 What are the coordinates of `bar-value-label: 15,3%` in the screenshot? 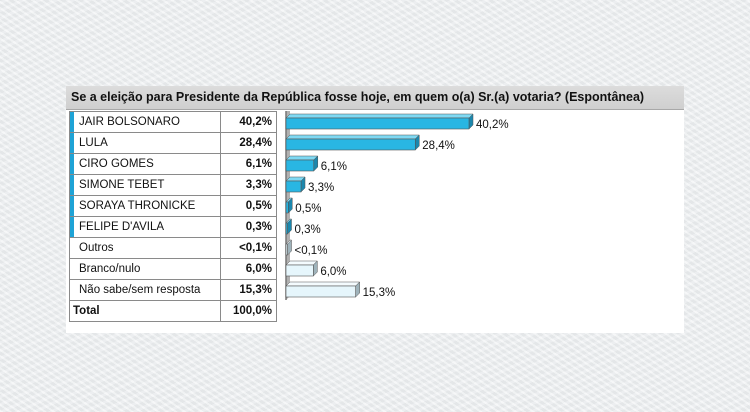 It's located at (379, 293).